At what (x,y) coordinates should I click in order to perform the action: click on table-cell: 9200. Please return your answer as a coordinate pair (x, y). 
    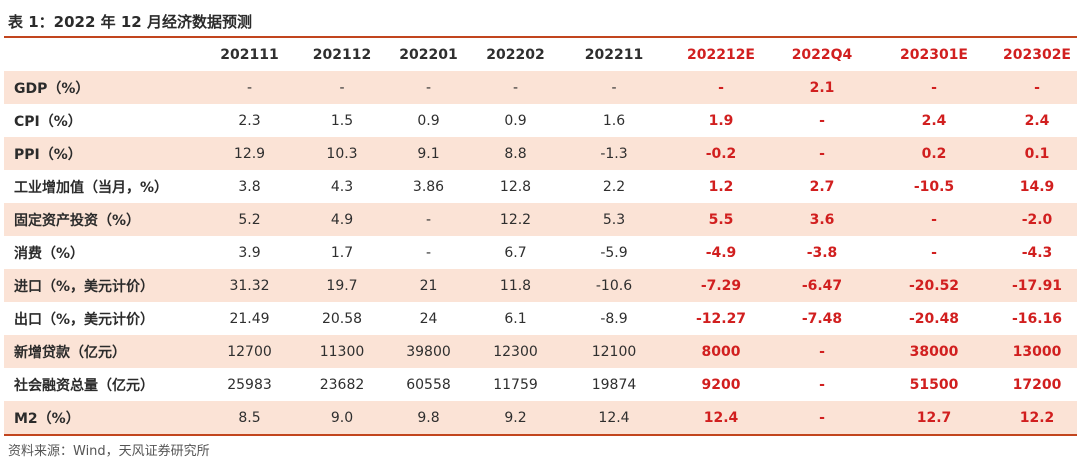
    Looking at the image, I should click on (721, 384).